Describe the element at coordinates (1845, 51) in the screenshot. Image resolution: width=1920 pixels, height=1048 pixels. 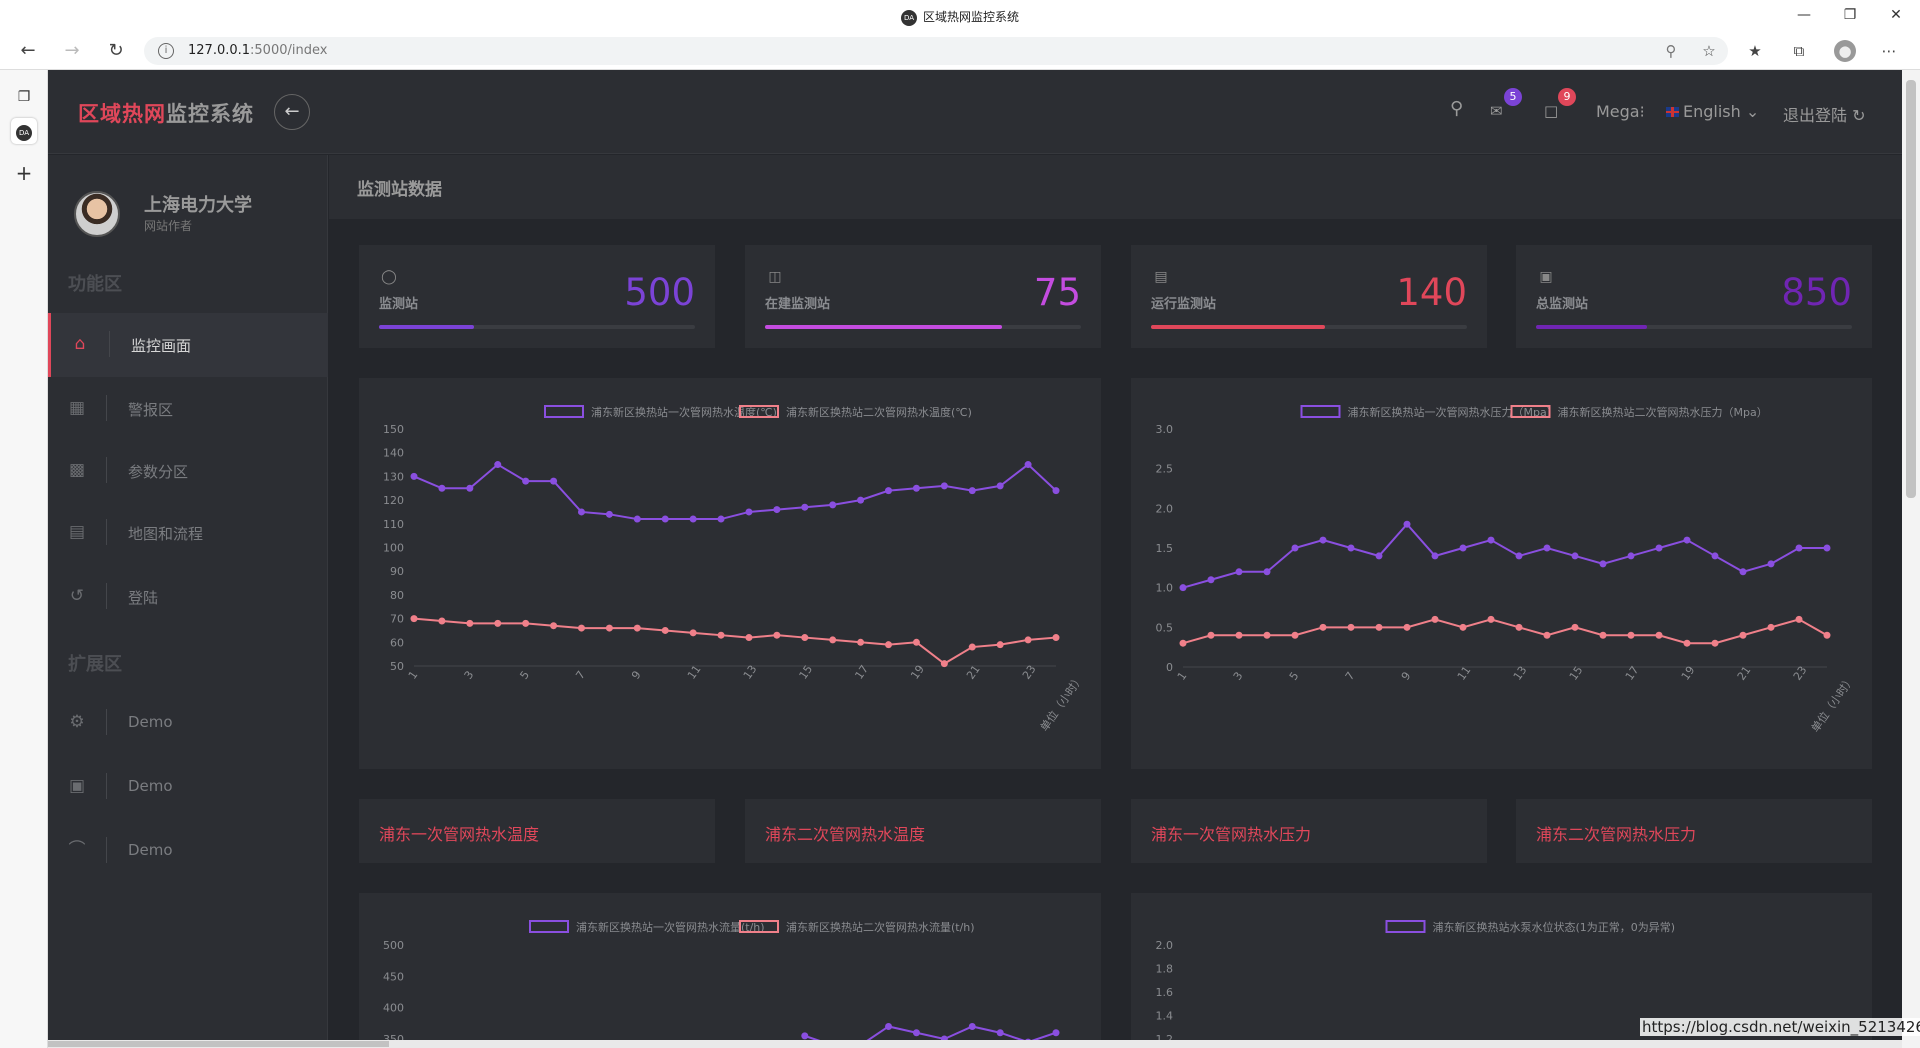
I see `profile-icon: ●` at that location.